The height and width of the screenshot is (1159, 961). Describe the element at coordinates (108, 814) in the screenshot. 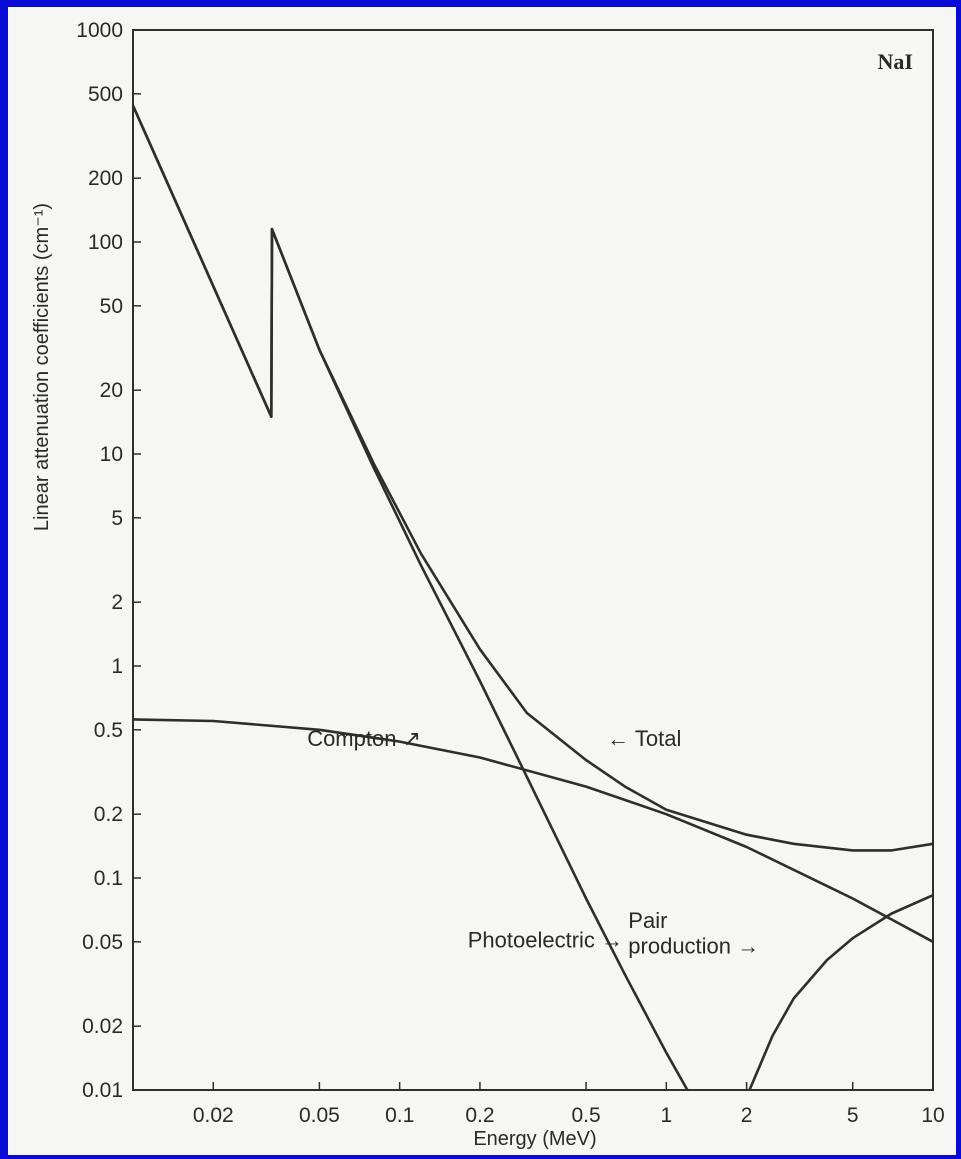

I see `y-tick-label: 0.2` at that location.